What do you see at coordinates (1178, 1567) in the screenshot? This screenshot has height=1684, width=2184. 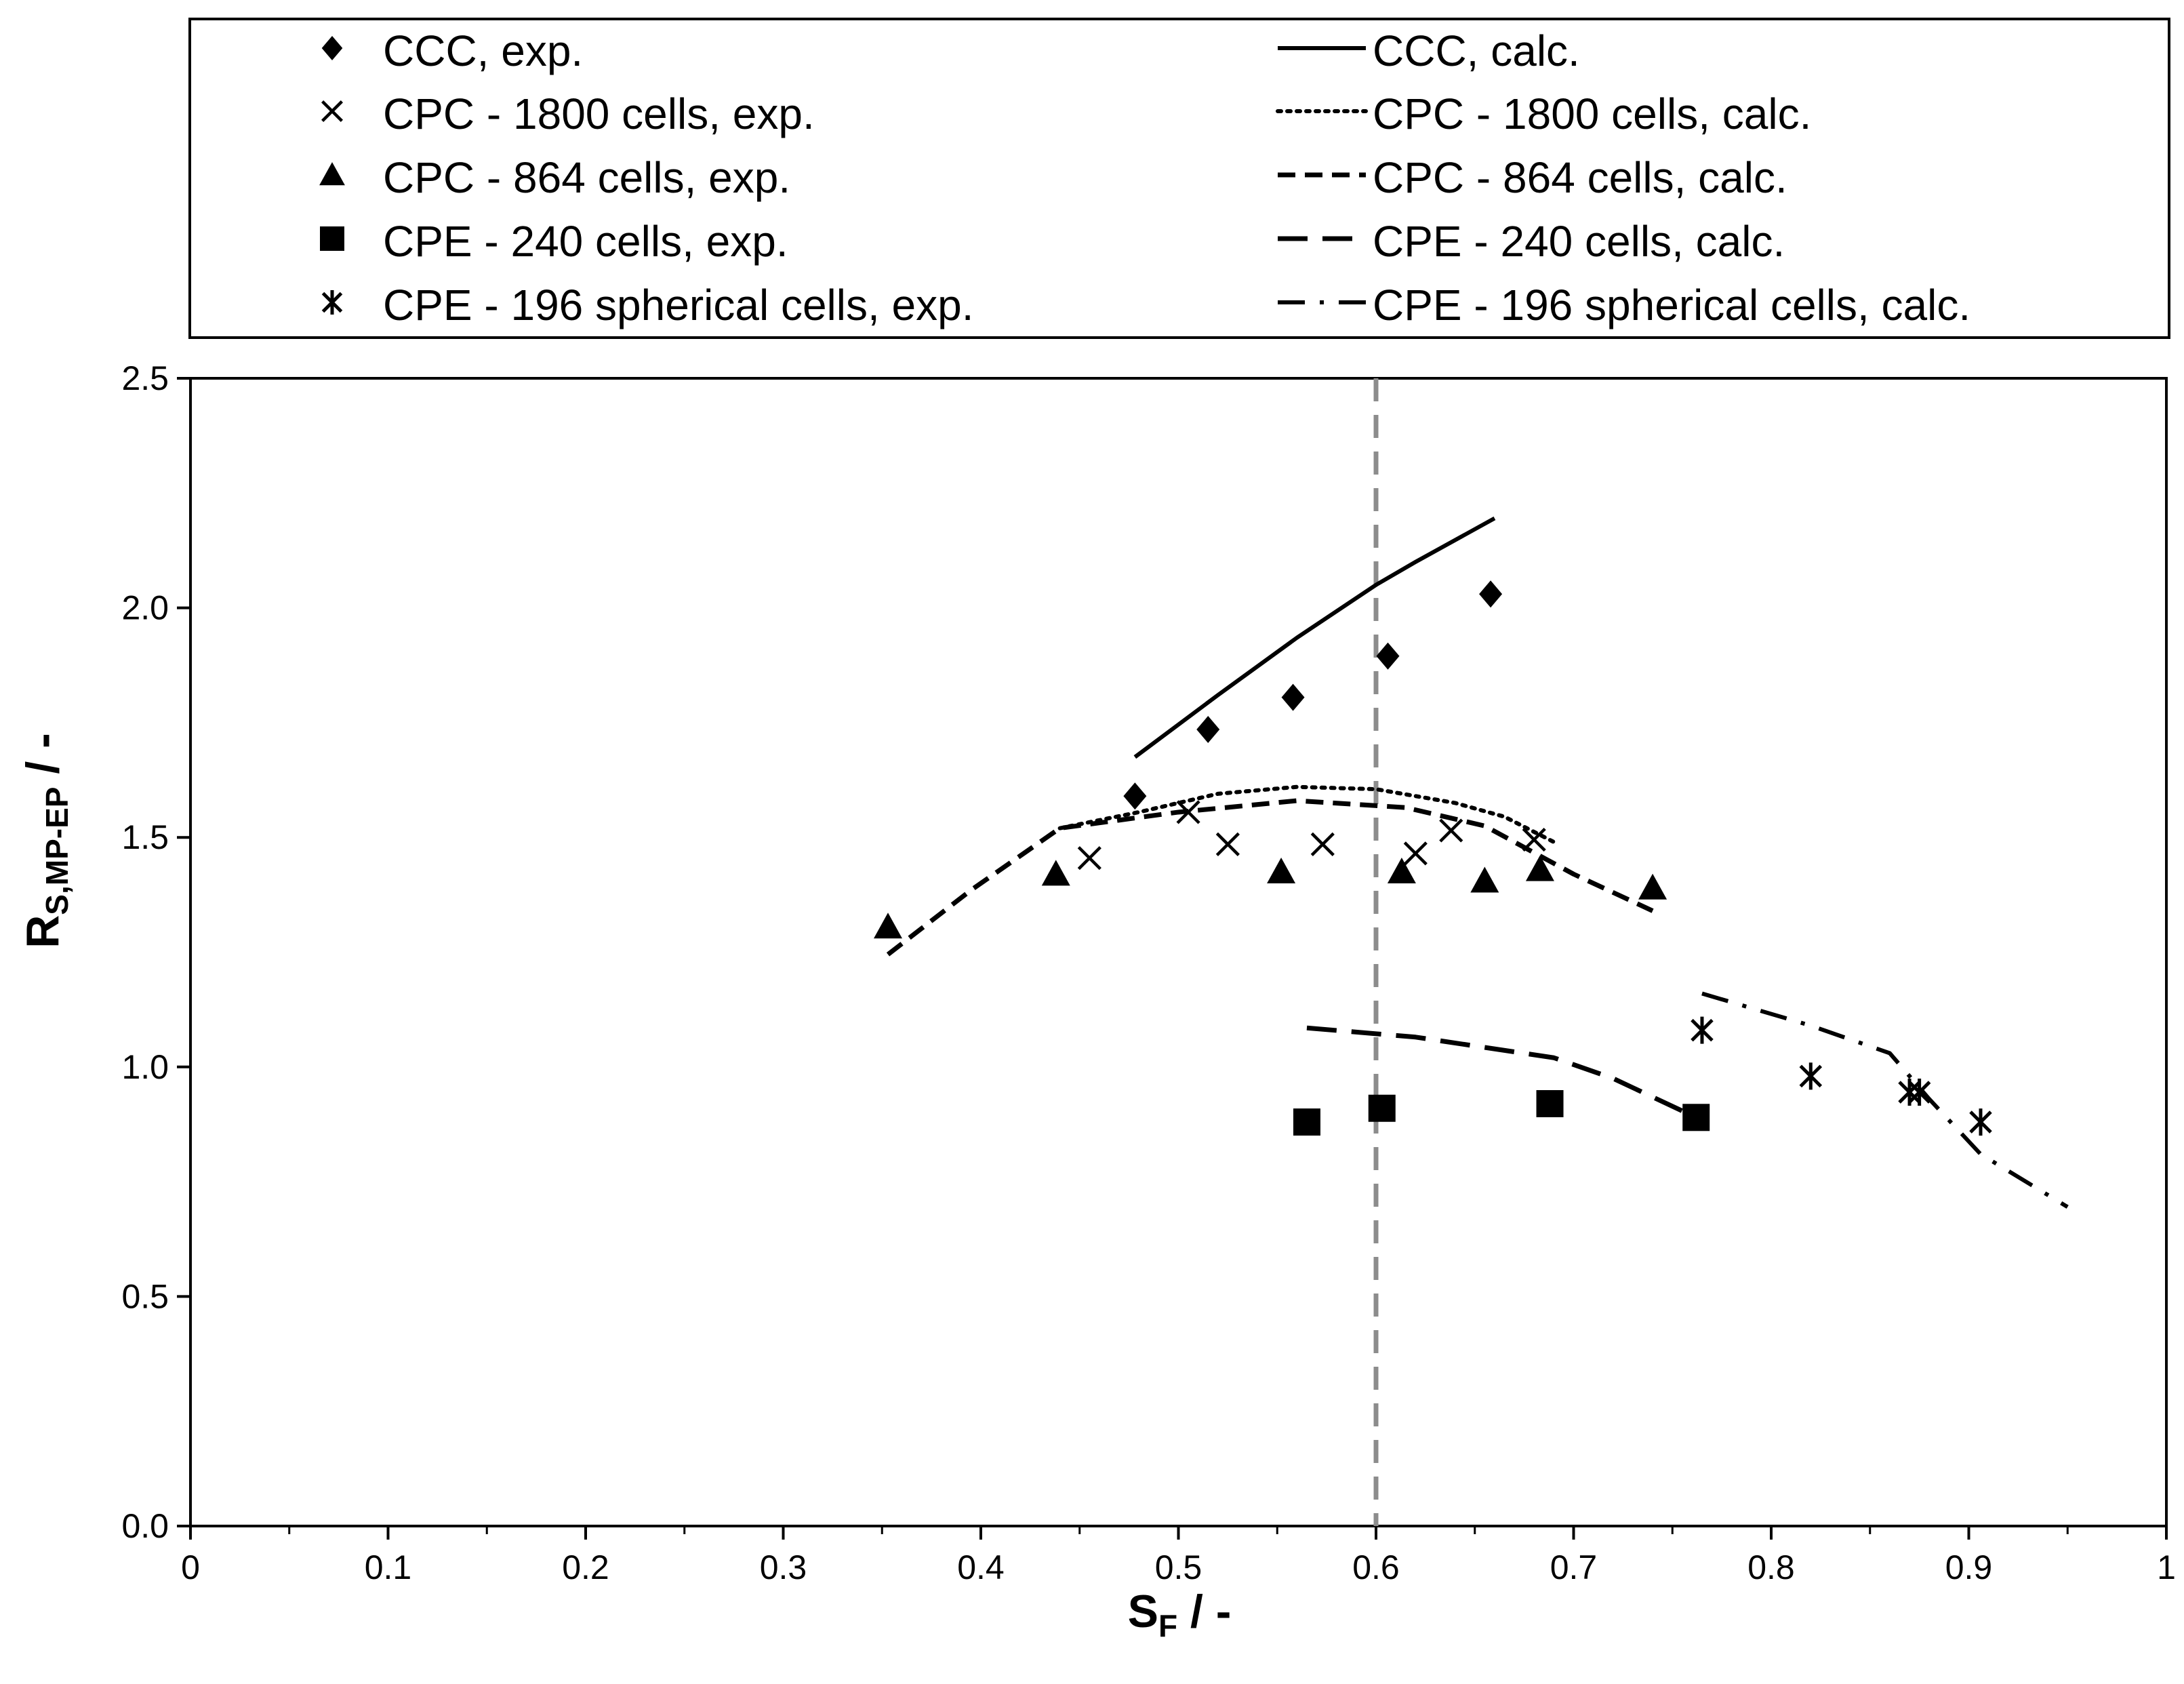 I see `x-tick-label: 0.5` at bounding box center [1178, 1567].